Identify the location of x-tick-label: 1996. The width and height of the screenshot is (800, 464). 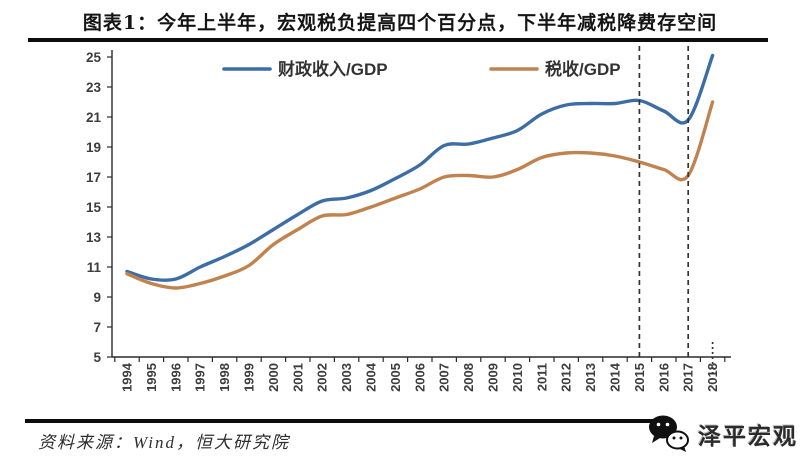
(175, 377).